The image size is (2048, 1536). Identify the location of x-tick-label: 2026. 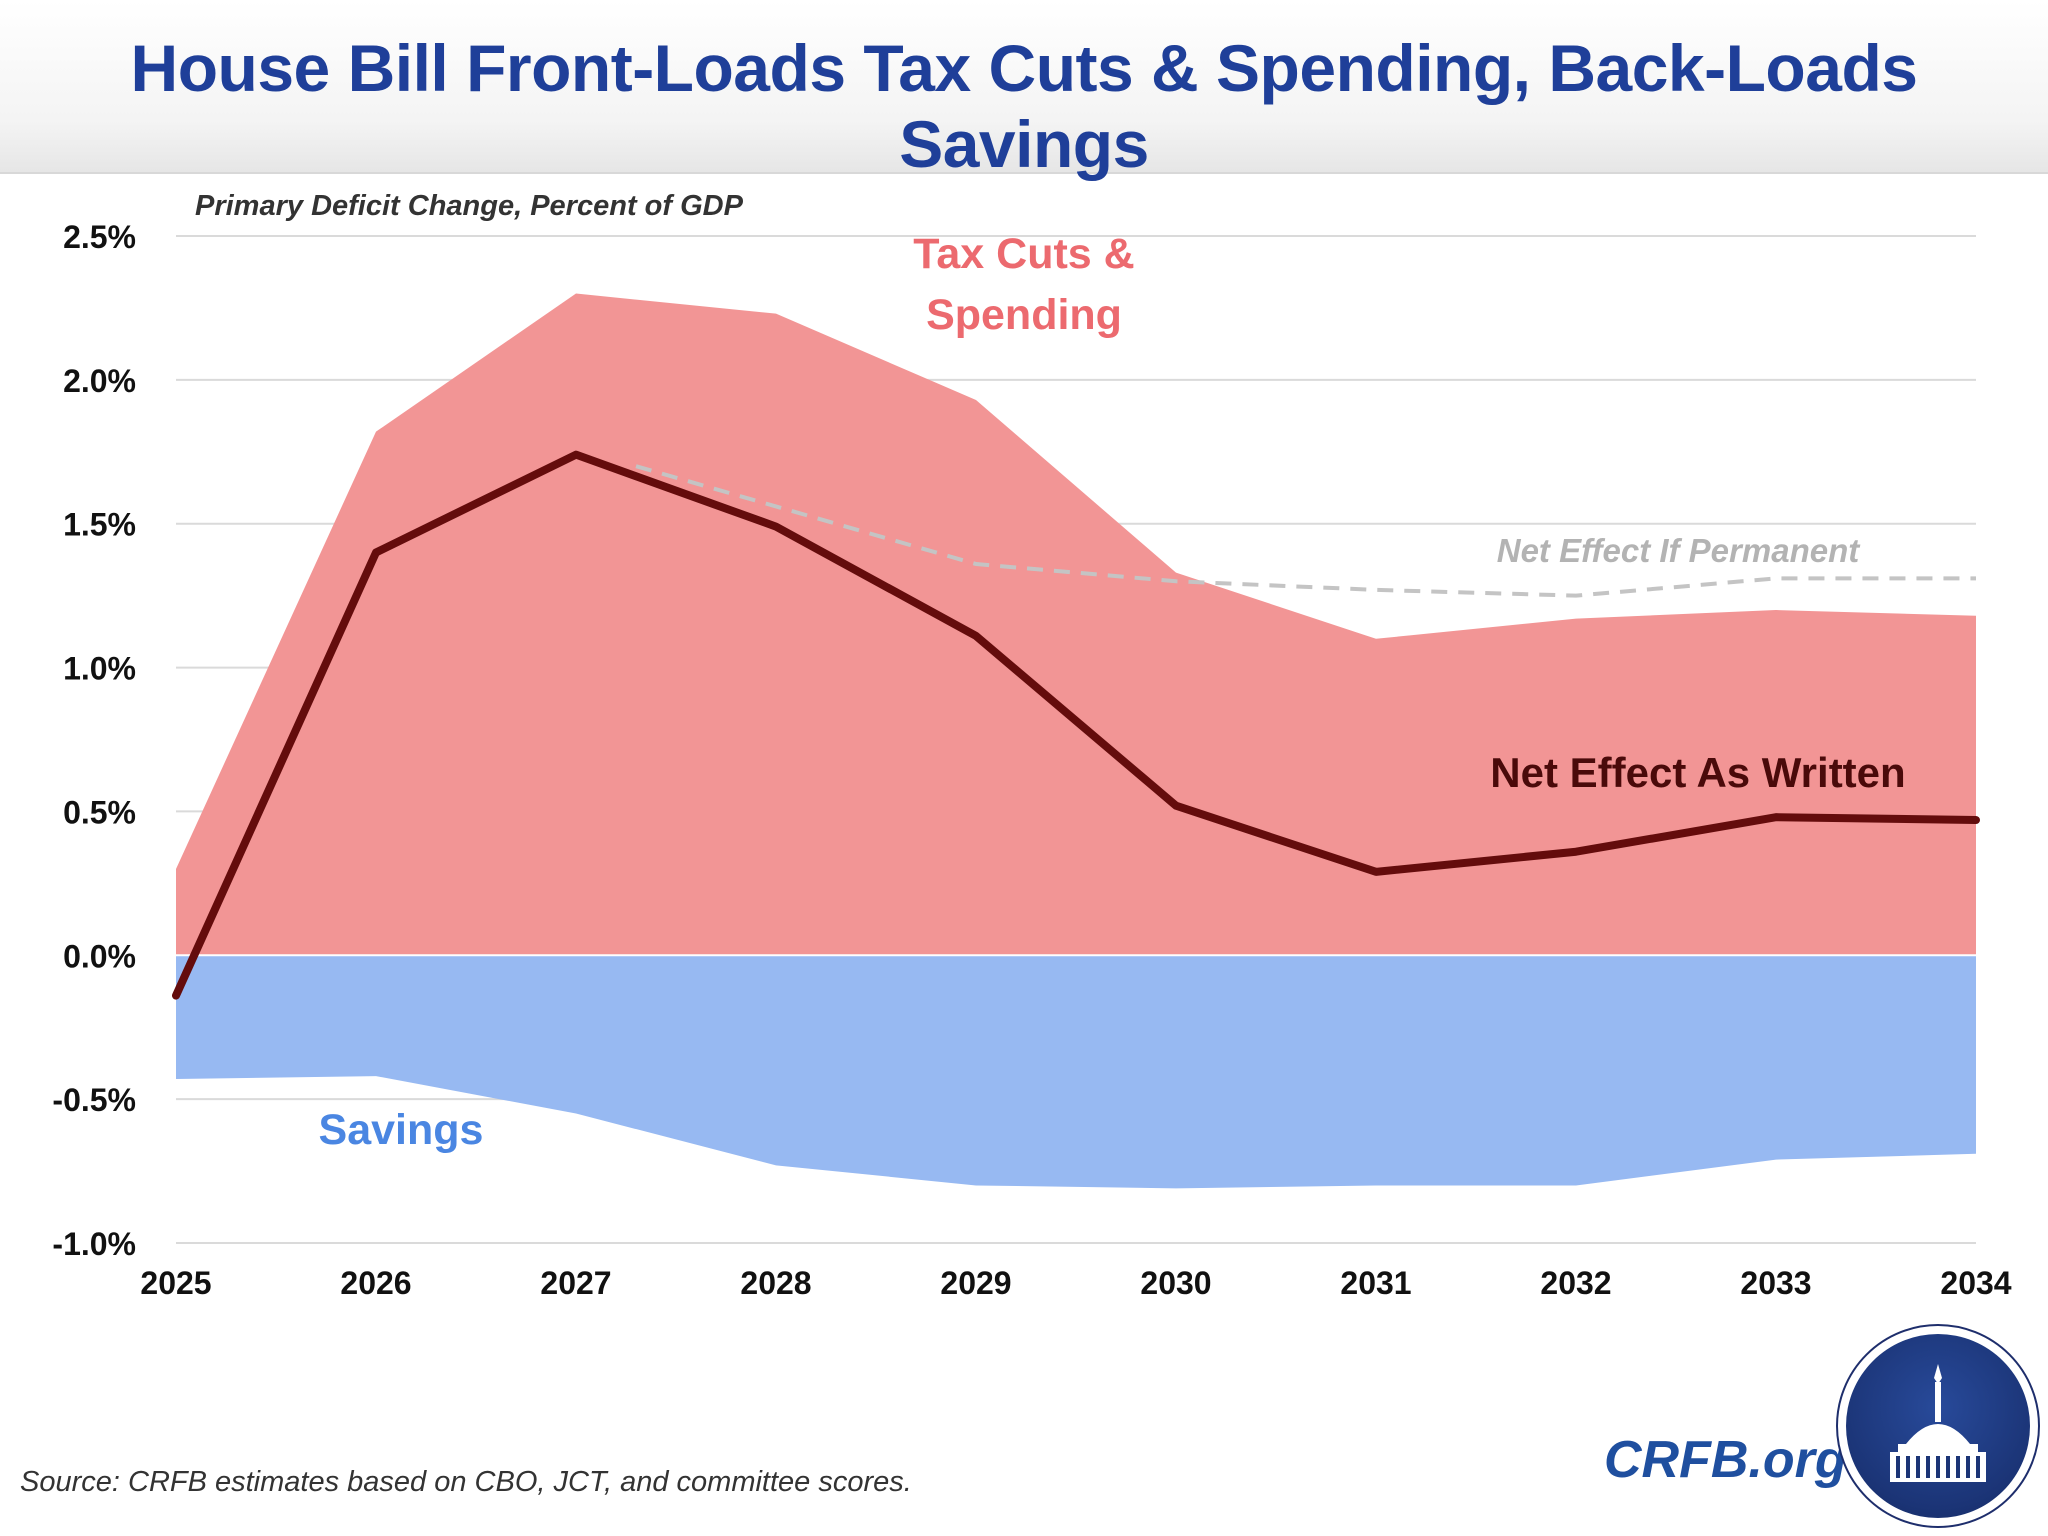
(375, 1283).